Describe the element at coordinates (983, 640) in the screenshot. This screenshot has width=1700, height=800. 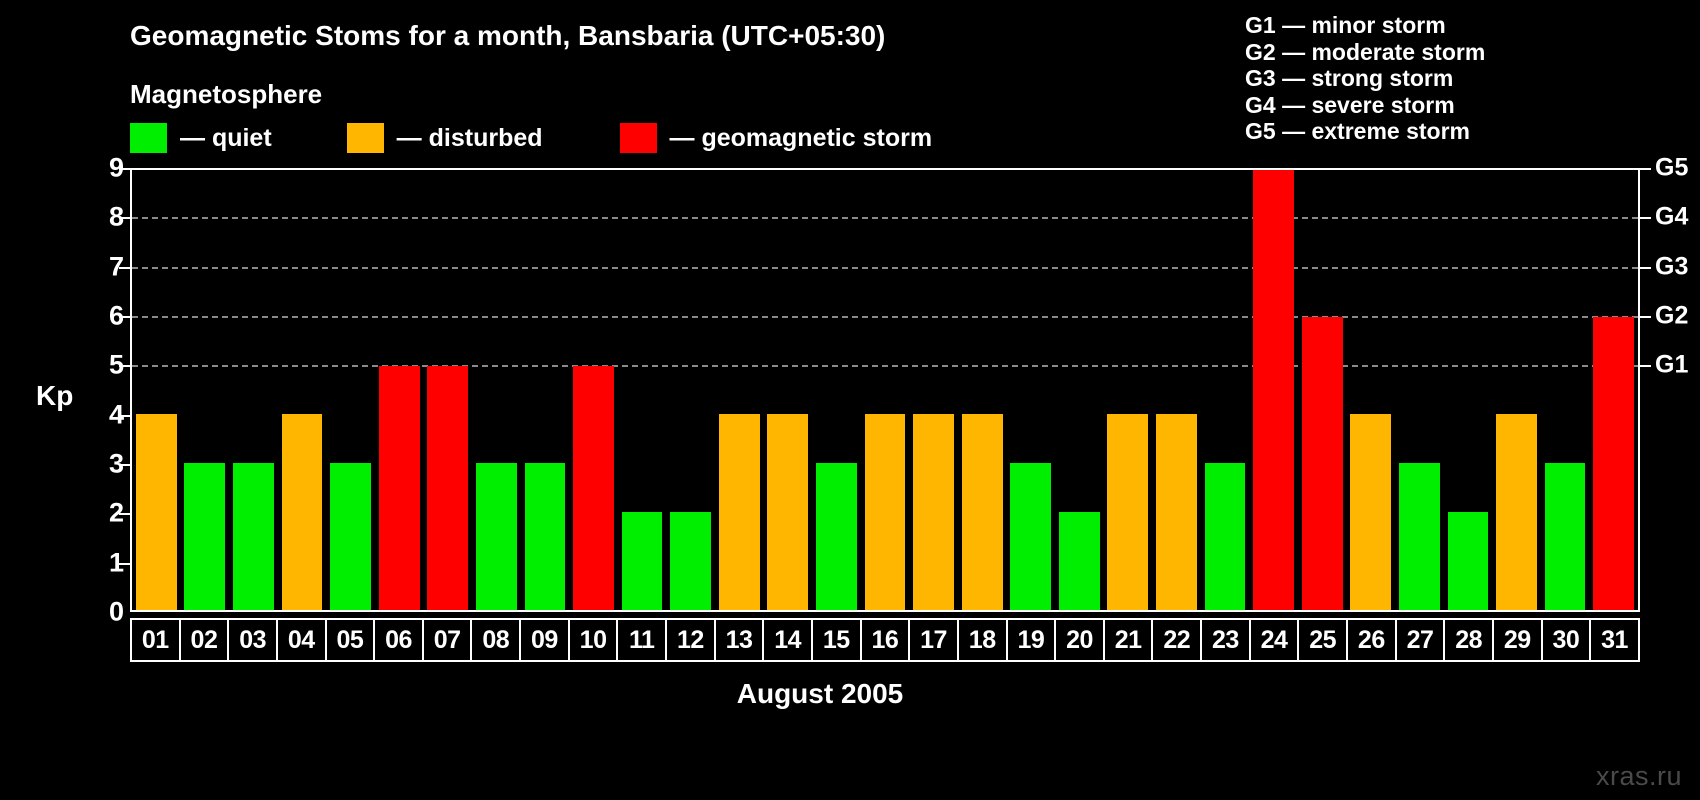
I see `day-cell-18: 18` at that location.